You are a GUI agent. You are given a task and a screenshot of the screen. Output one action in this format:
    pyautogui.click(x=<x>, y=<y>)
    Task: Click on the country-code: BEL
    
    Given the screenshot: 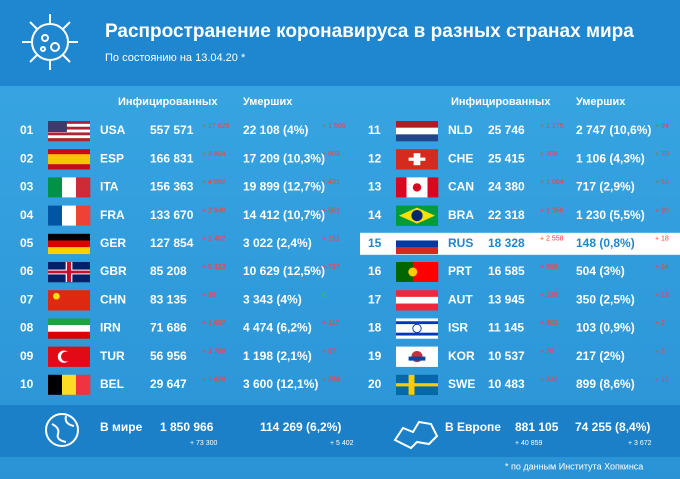 What is the action you would take?
    pyautogui.click(x=112, y=384)
    